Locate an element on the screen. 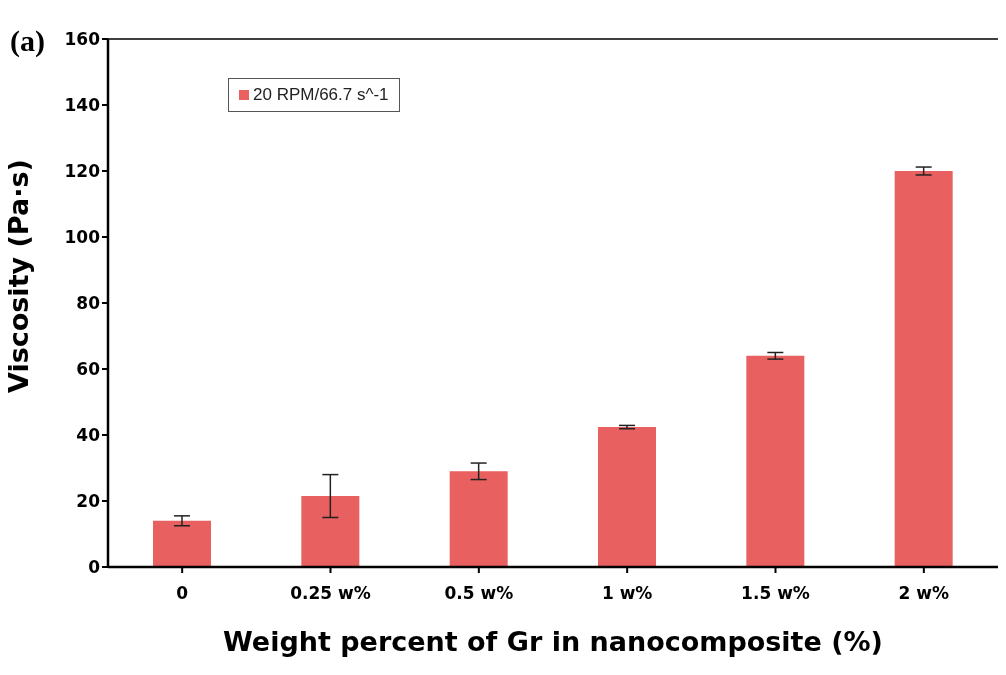 The height and width of the screenshot is (675, 1006). chart-title: (a) is located at coordinates (27, 41).